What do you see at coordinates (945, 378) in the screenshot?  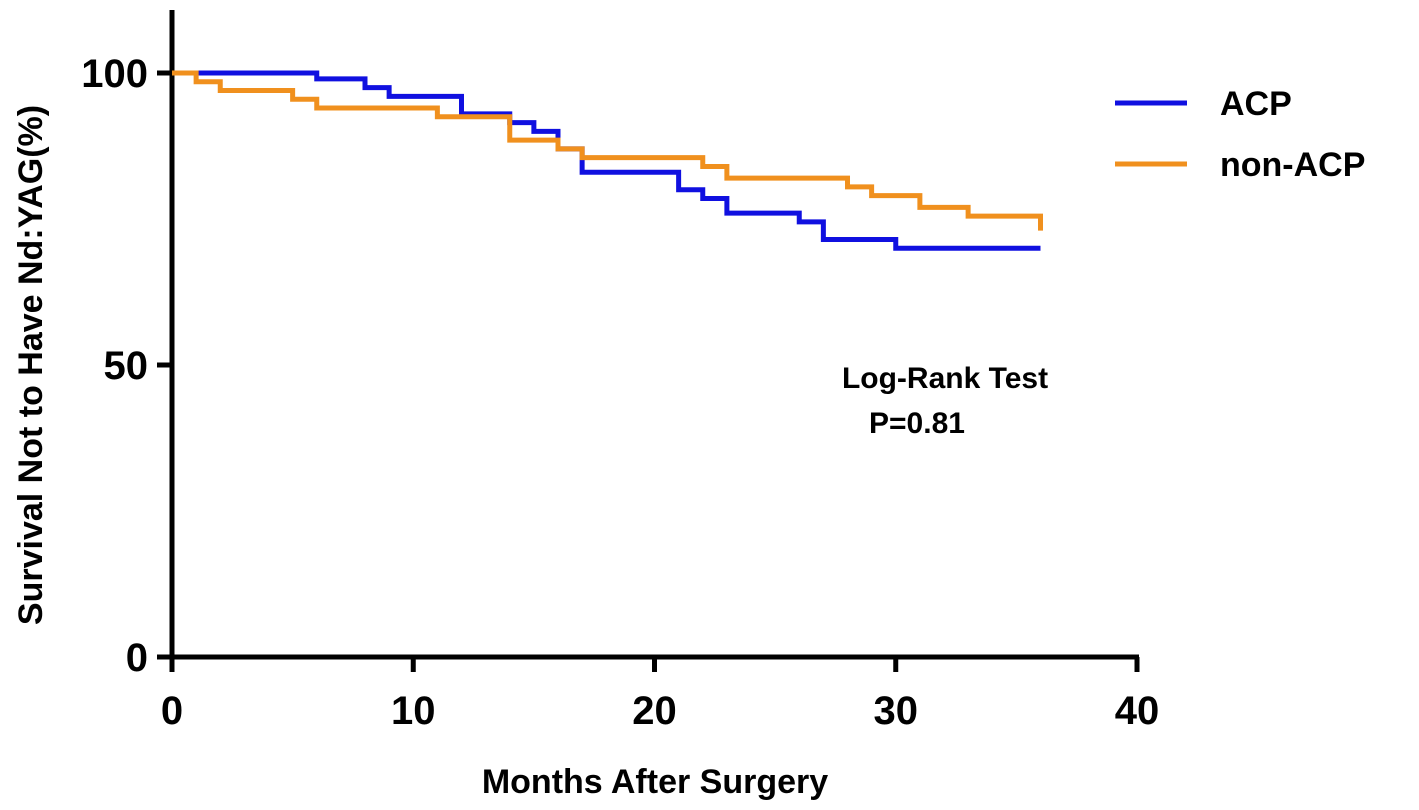 I see `annotation-test-name: Log-Rank Test` at bounding box center [945, 378].